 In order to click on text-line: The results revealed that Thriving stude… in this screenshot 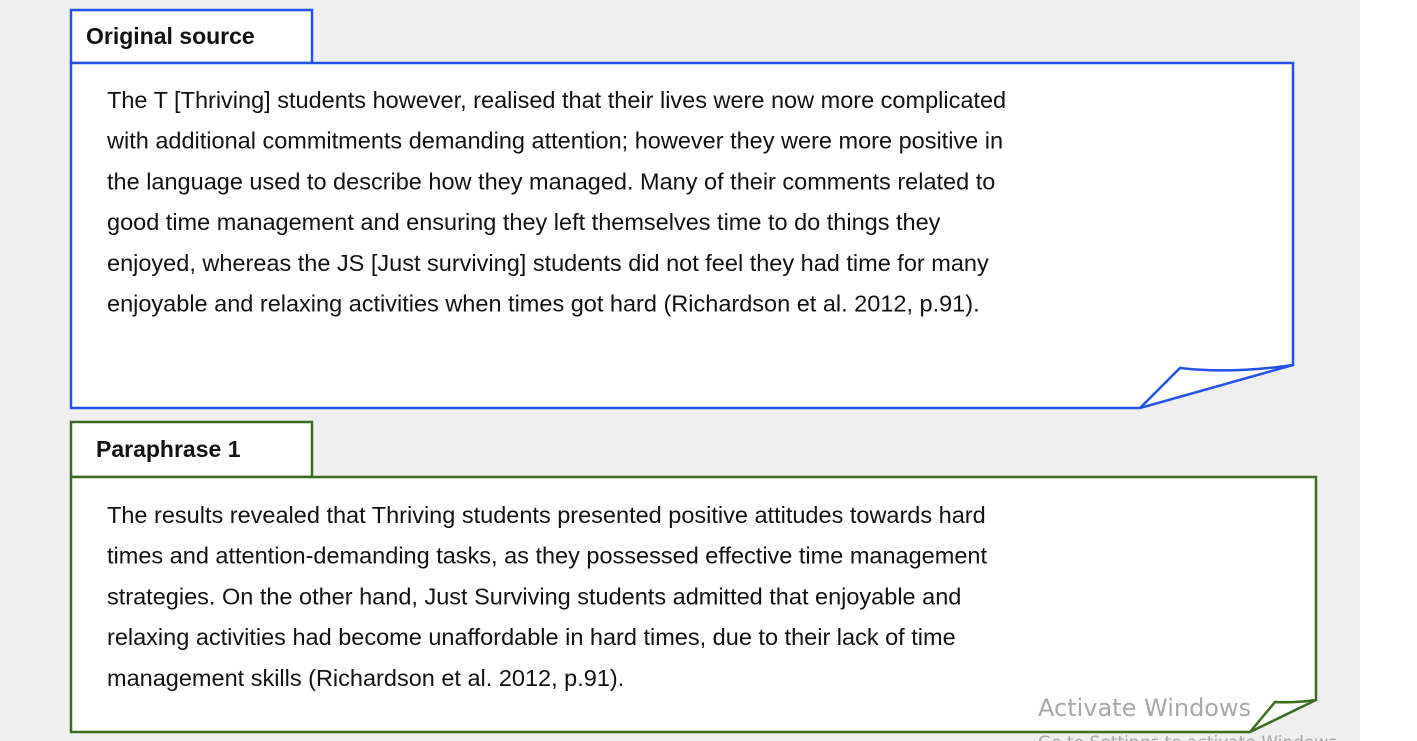, I will do `click(546, 515)`.